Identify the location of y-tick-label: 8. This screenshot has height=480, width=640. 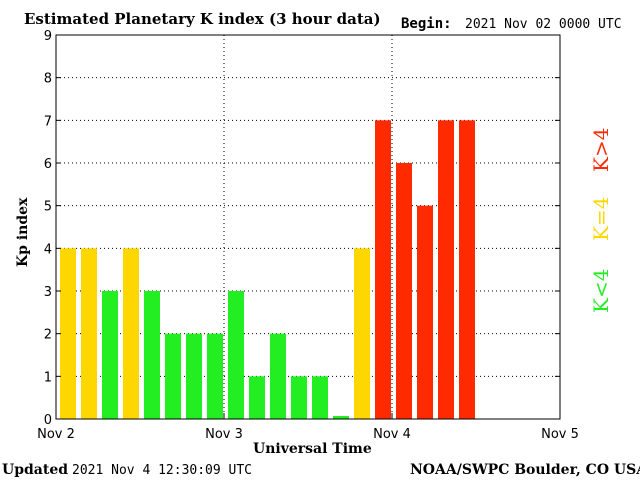
(48, 79).